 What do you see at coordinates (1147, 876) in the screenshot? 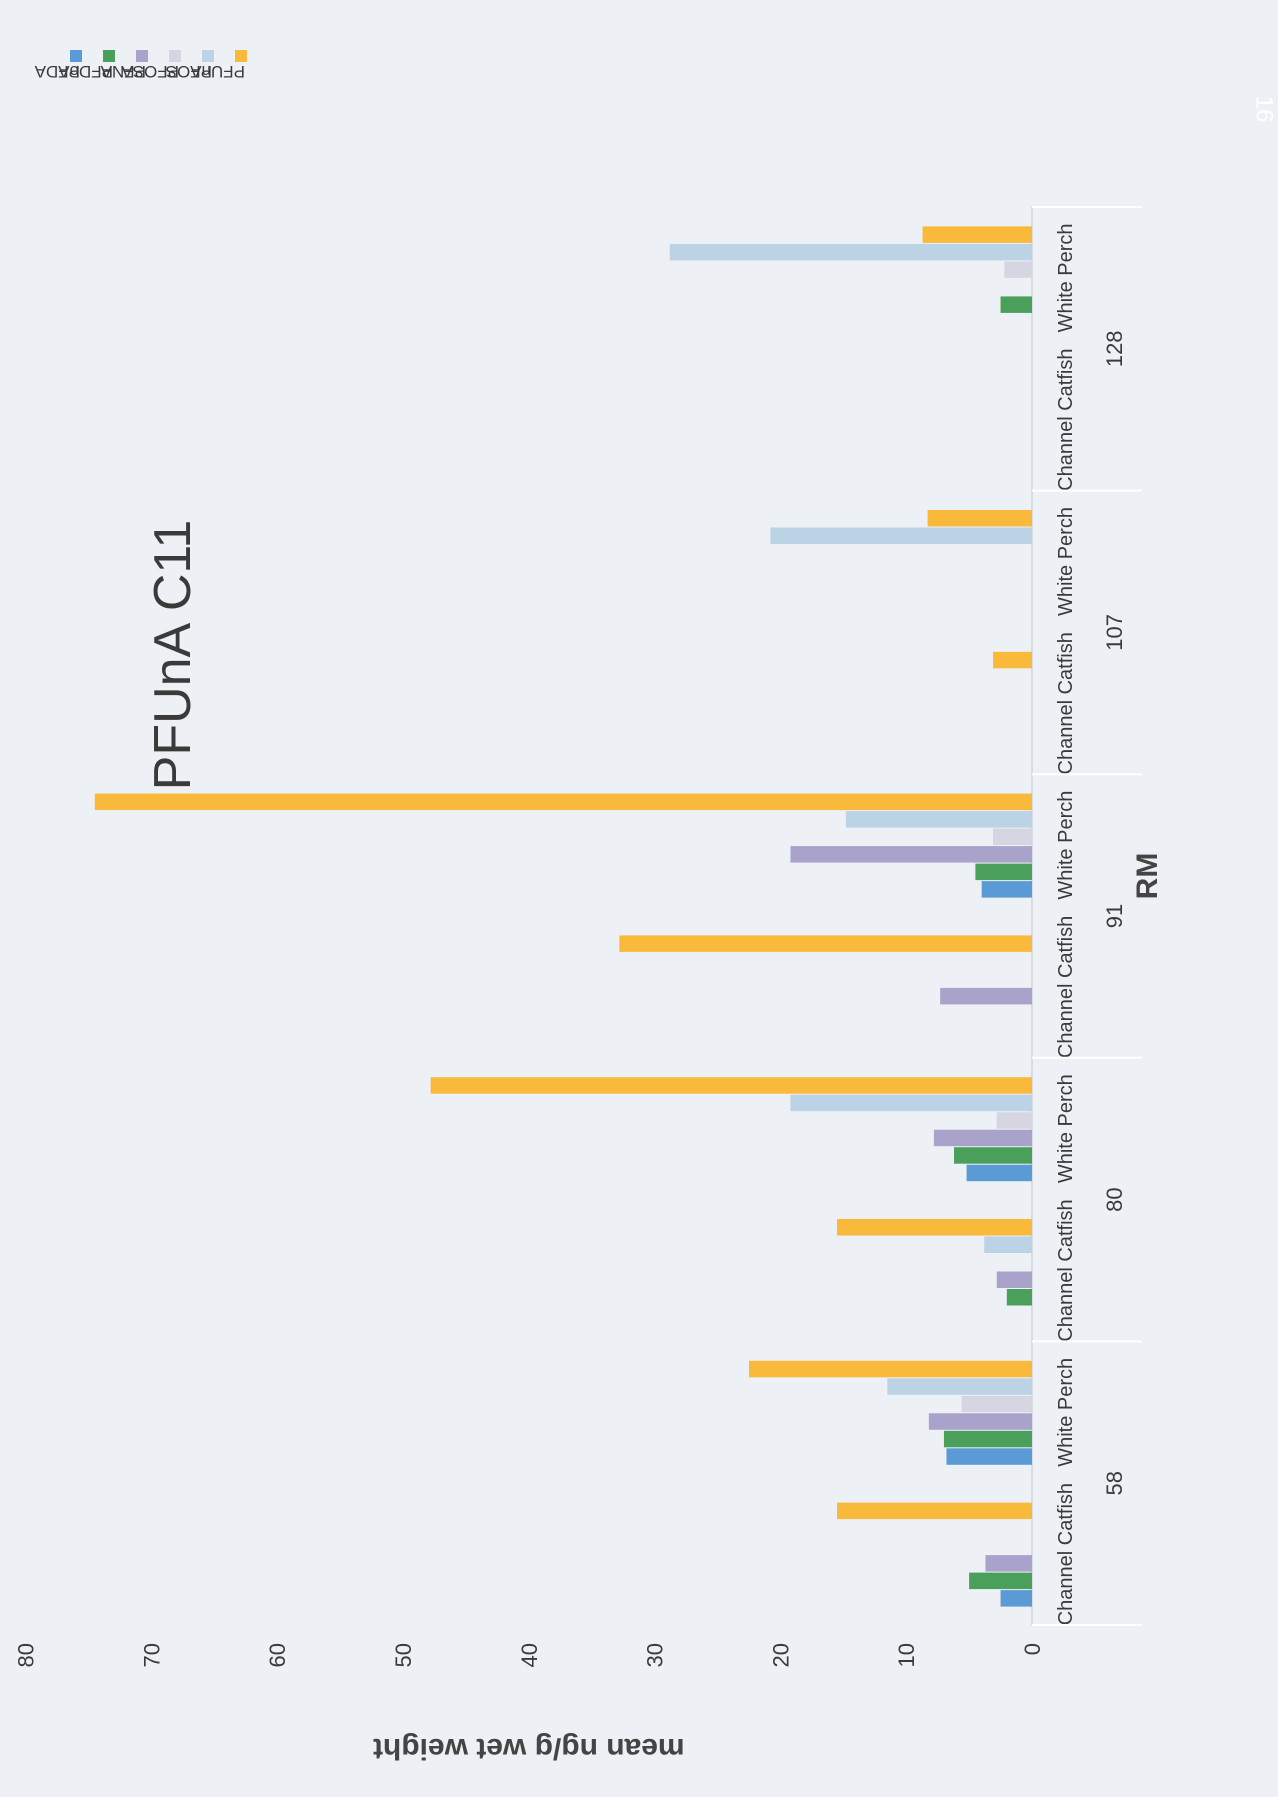
I see `x-axis-title: RM` at bounding box center [1147, 876].